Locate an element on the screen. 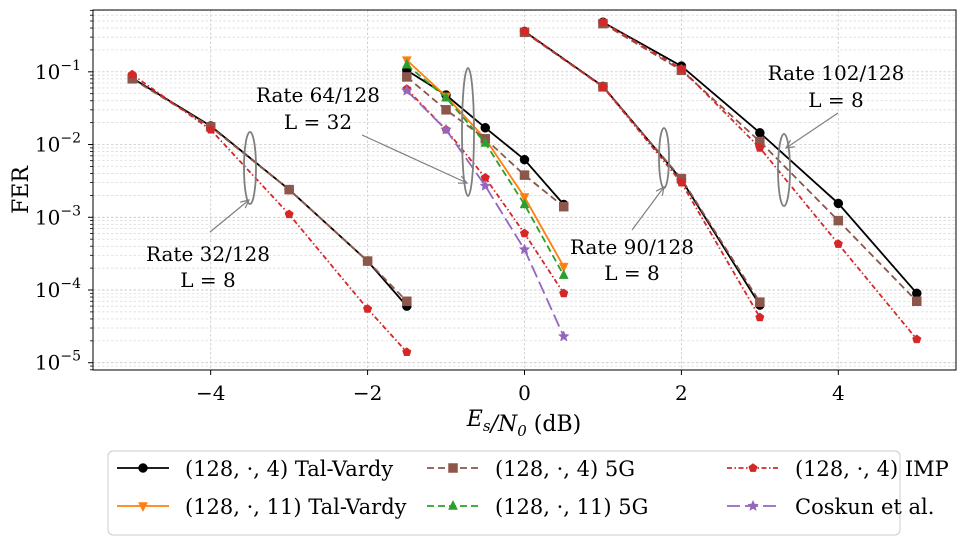  x-tick-label: −2 is located at coordinates (367, 393).